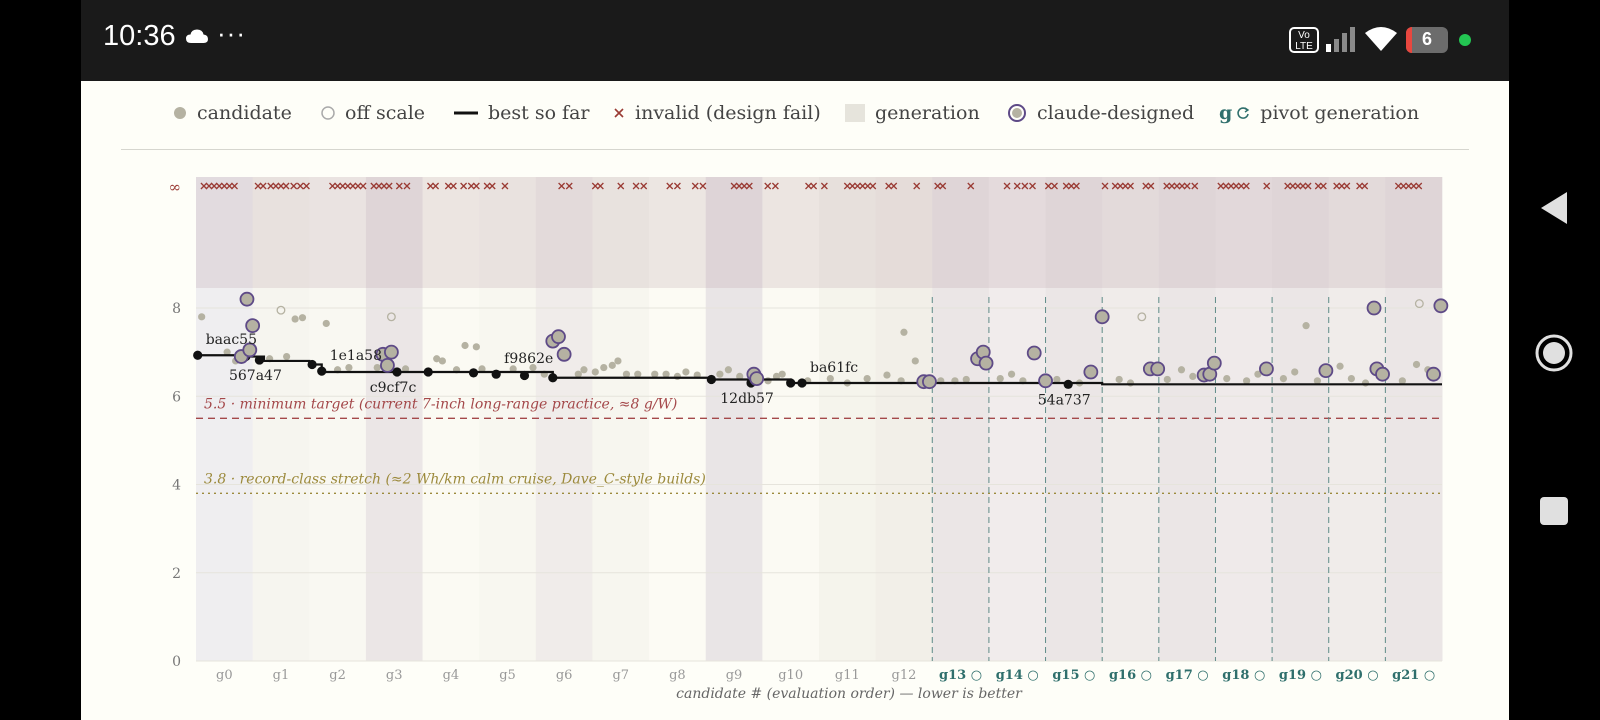  What do you see at coordinates (197, 36) in the screenshot?
I see `cloud-icon` at bounding box center [197, 36].